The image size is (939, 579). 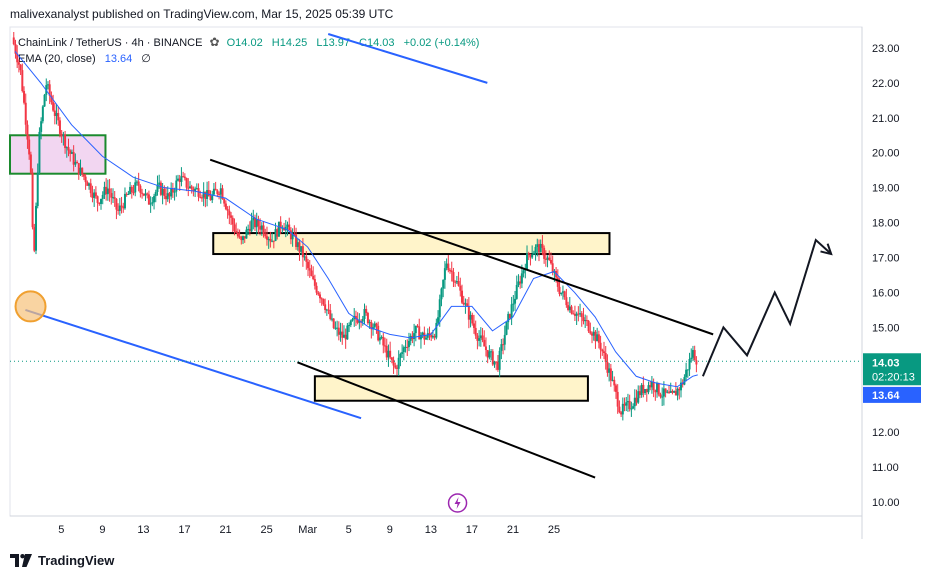 What do you see at coordinates (146, 59) in the screenshot?
I see `ema-suffix: ∅` at bounding box center [146, 59].